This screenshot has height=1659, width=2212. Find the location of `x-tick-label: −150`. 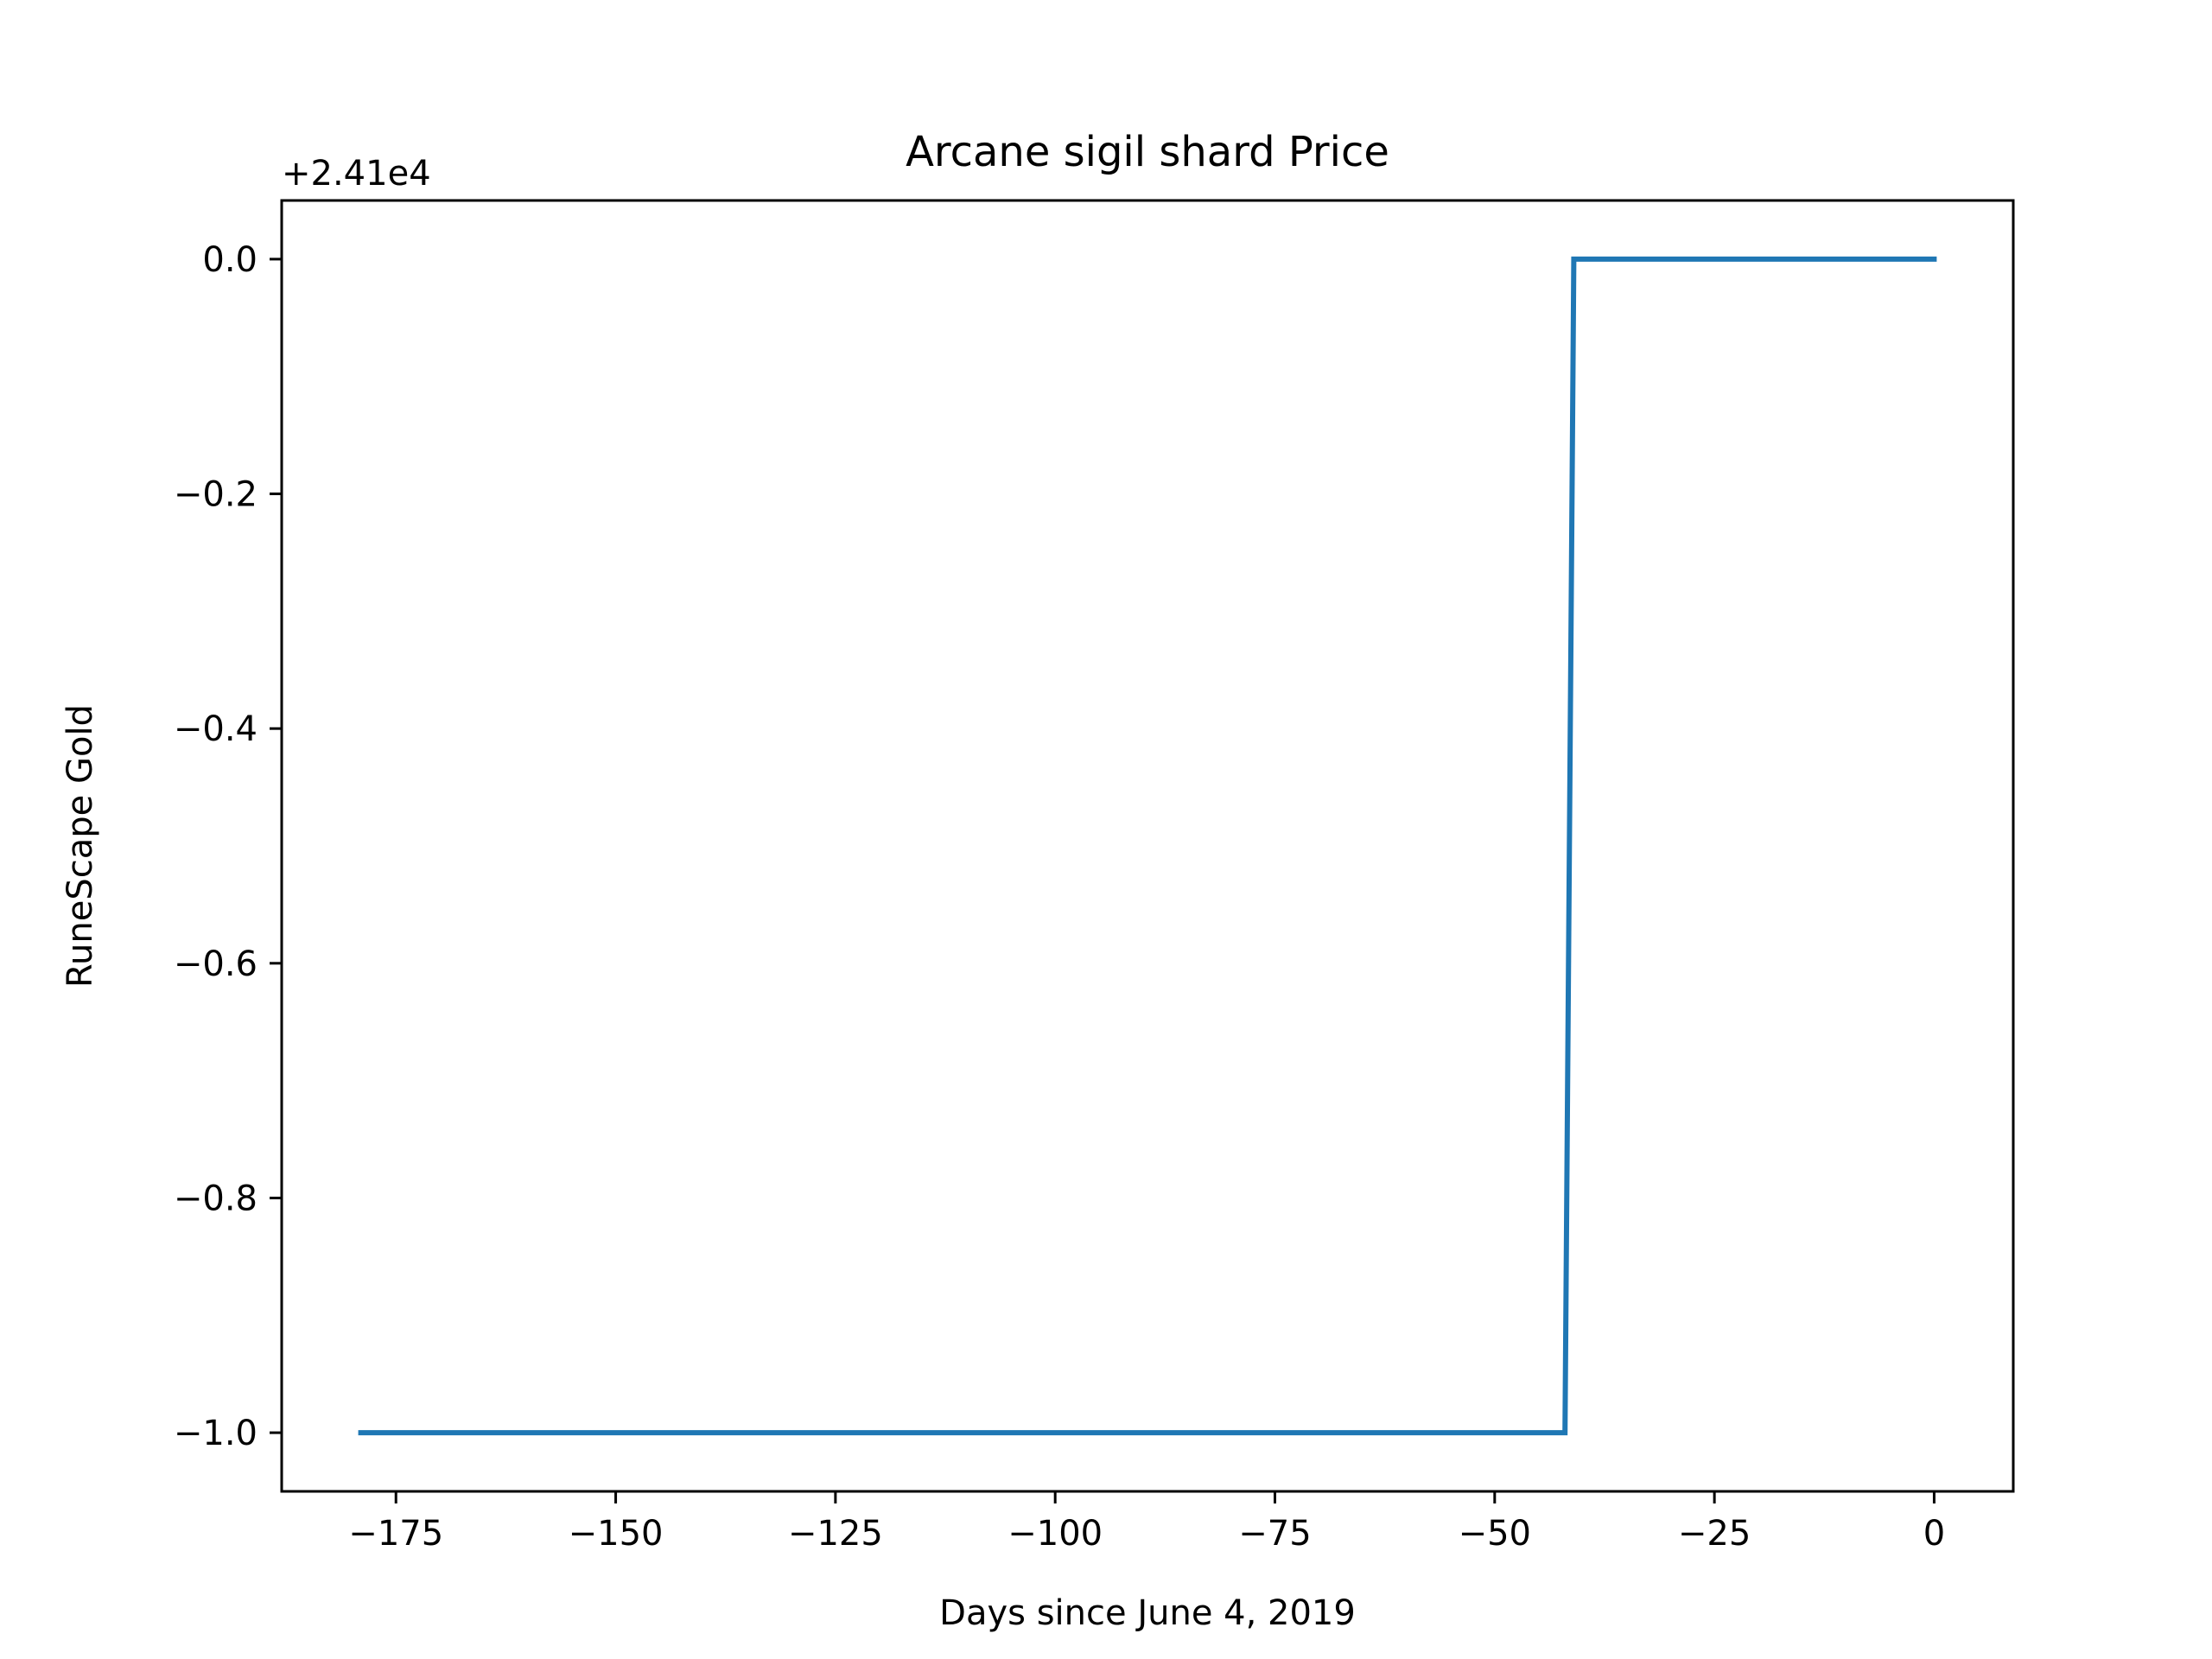

x-tick-label: −150 is located at coordinates (616, 1534).